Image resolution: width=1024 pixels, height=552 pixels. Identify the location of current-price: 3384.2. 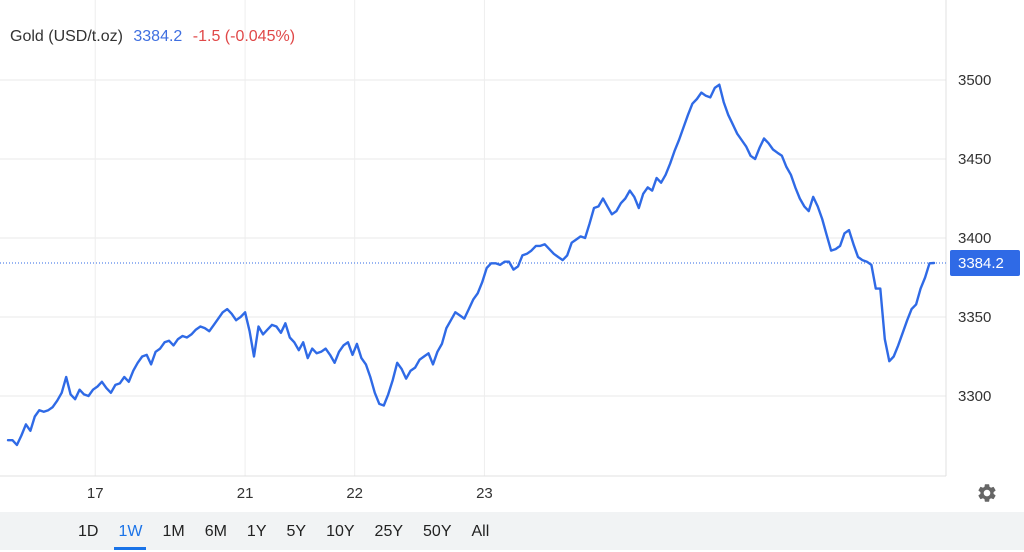
(158, 36).